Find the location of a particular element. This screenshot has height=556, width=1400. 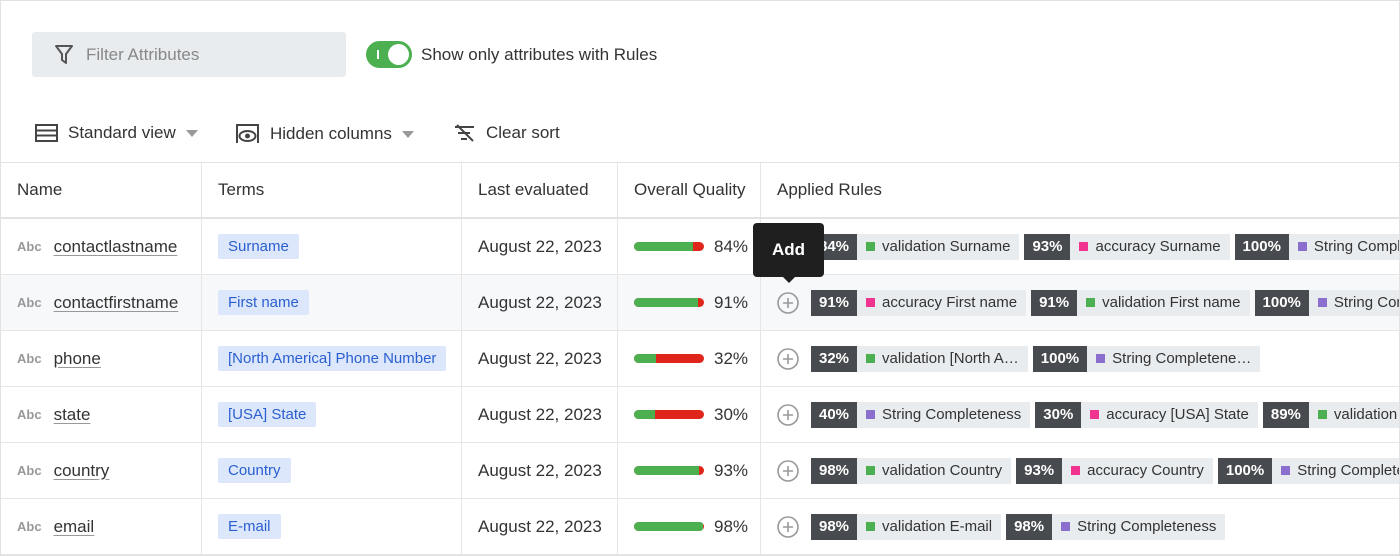

term-tag: First name is located at coordinates (263, 302).